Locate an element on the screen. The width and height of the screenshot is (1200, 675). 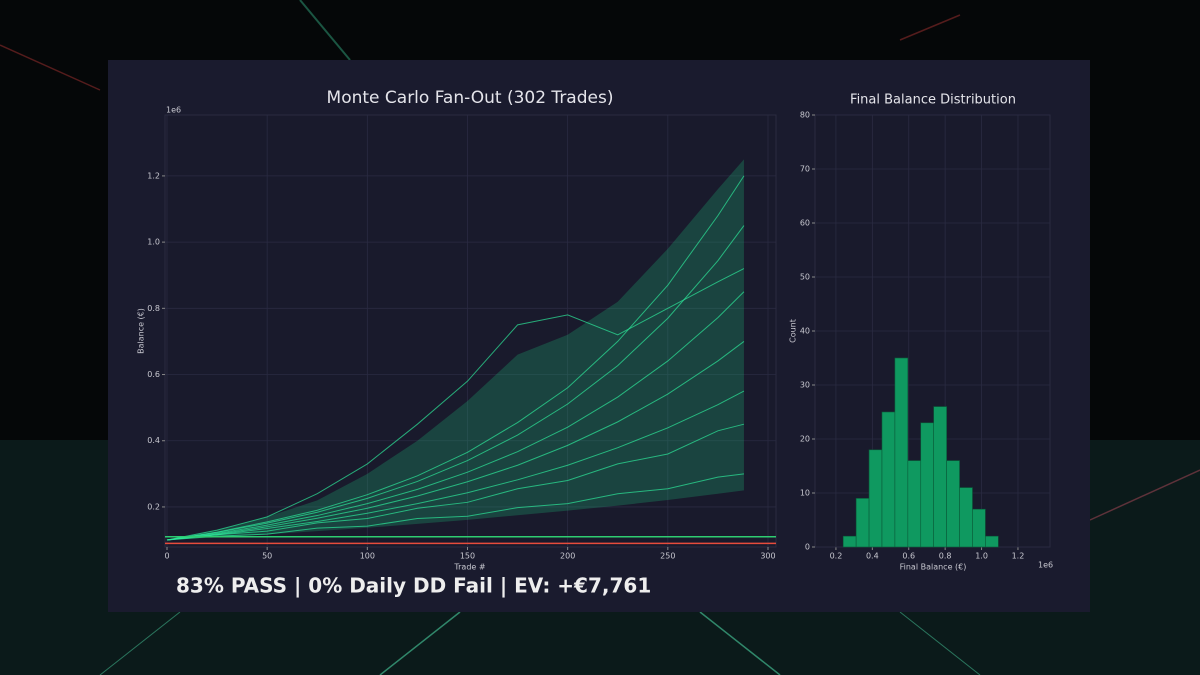
x-axis-label: Final Balance (€) is located at coordinates (933, 567).